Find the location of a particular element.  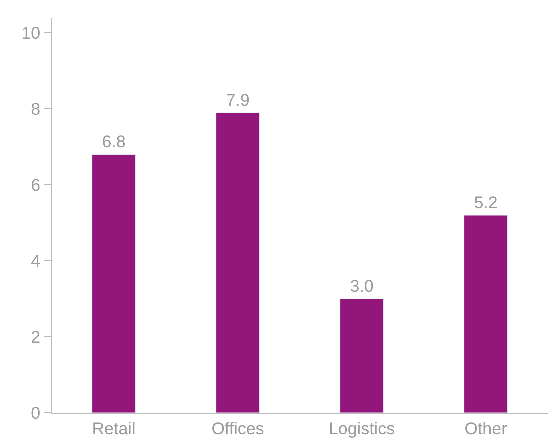

data-label: 5.2 is located at coordinates (486, 203).